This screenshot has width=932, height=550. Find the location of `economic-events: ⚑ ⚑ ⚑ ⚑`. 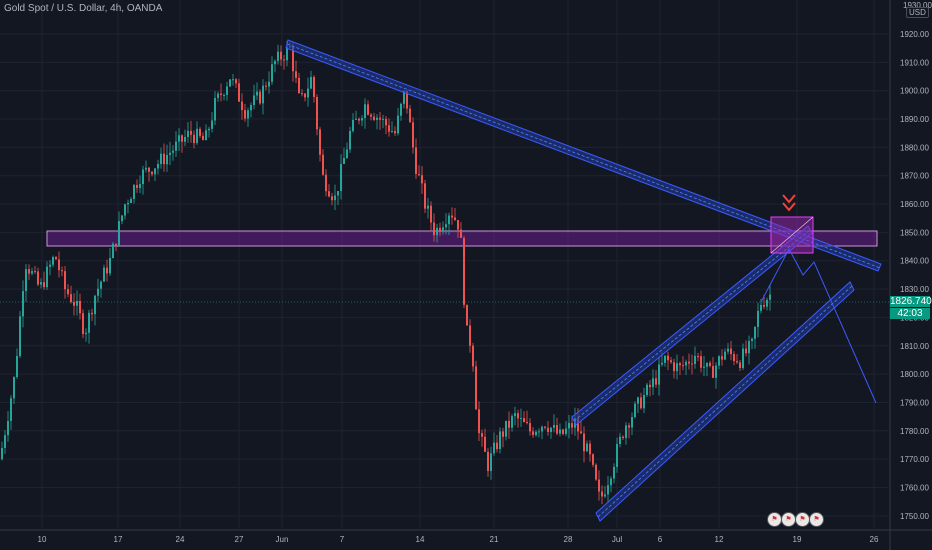

economic-events: ⚑ ⚑ ⚑ ⚑ is located at coordinates (795, 519).